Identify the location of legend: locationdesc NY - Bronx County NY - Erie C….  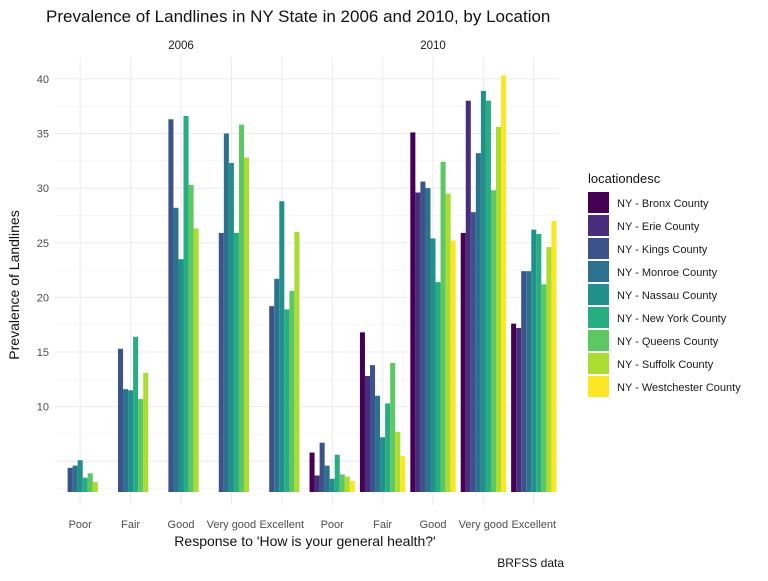
(664, 284).